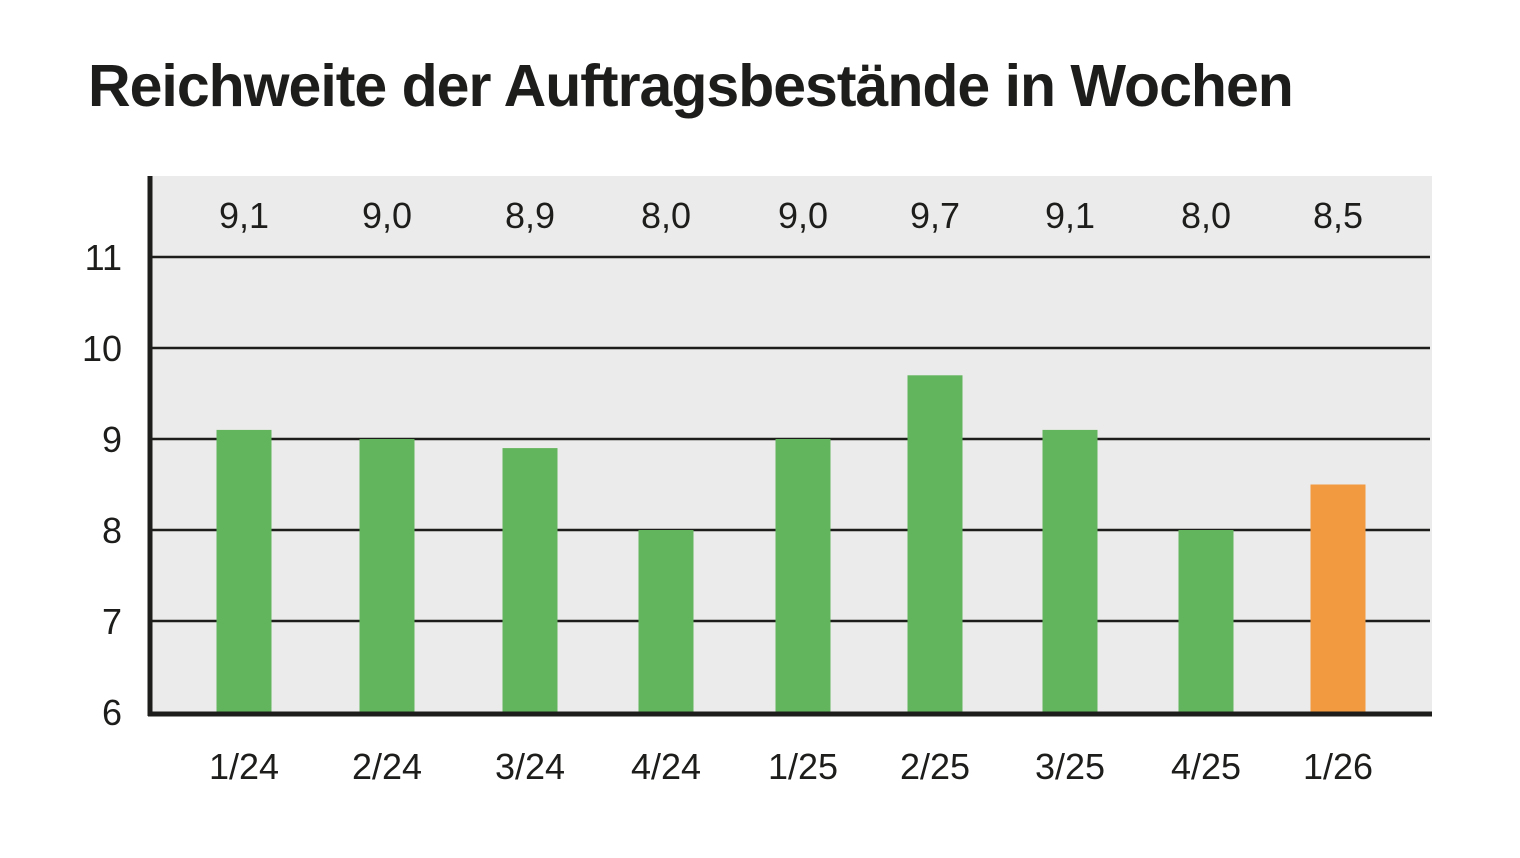  I want to click on y-tick-label: 10, so click(102, 348).